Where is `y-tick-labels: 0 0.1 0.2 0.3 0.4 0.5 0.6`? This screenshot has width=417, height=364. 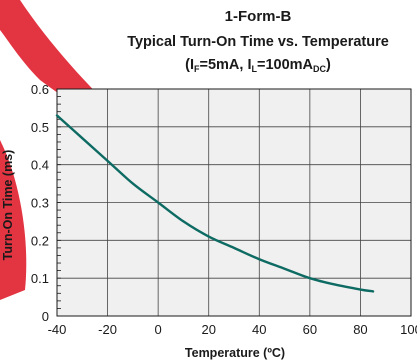 y-tick-labels: 0 0.1 0.2 0.3 0.4 0.5 0.6 is located at coordinates (40, 203).